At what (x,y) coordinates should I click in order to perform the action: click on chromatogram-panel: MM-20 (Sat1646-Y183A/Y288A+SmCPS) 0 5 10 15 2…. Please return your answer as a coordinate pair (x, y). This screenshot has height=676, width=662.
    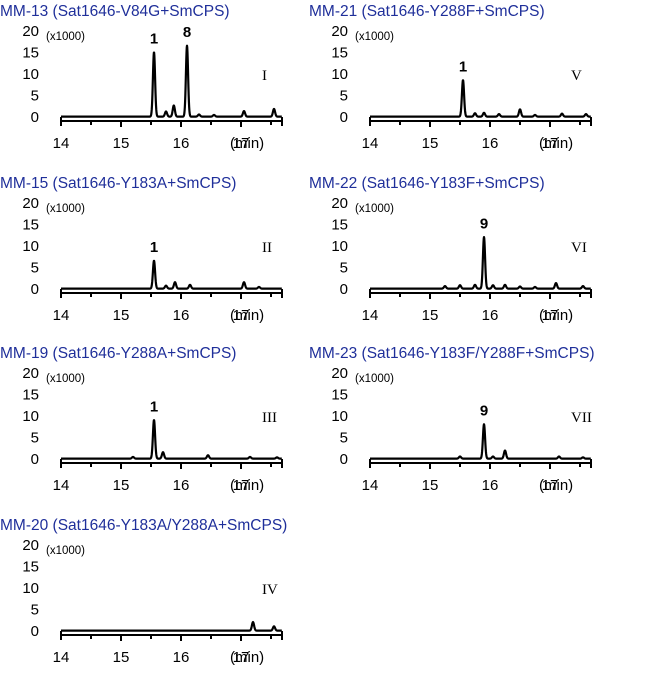
    Looking at the image, I should click on (143, 591).